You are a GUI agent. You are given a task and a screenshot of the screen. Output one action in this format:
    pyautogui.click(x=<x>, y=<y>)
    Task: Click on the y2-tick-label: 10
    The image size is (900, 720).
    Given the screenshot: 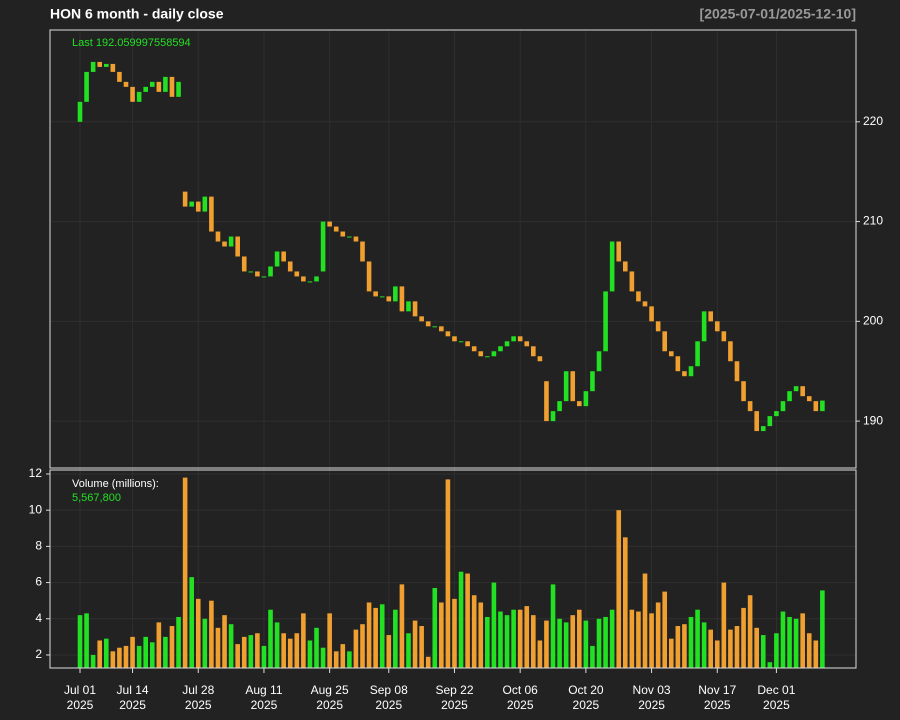 What is the action you would take?
    pyautogui.click(x=36, y=509)
    